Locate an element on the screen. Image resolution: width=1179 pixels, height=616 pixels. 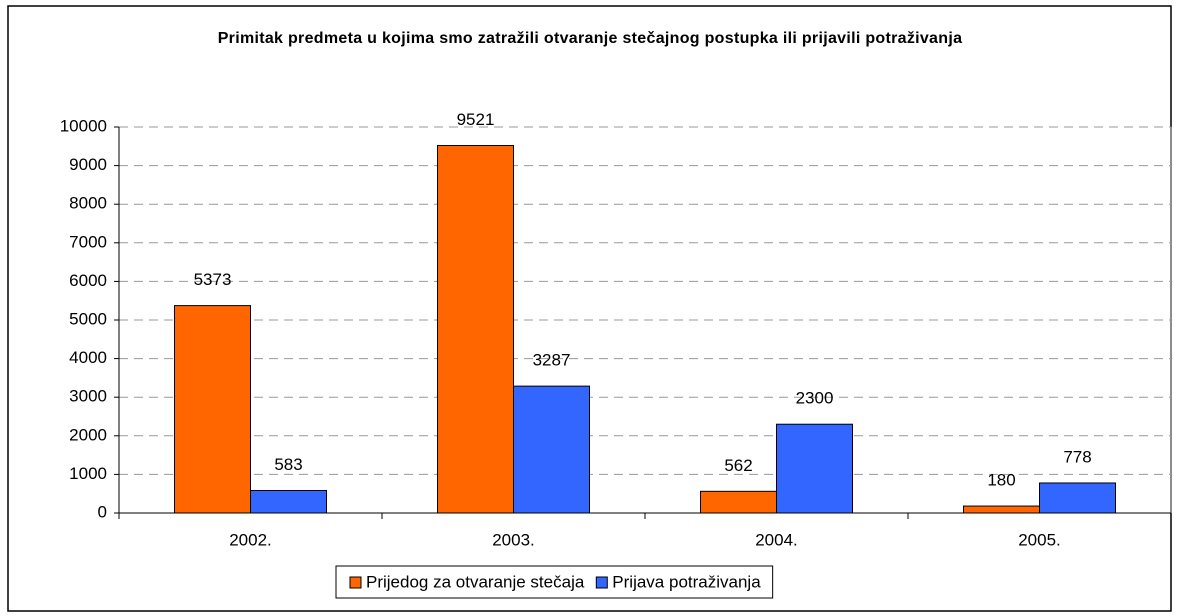
data-label: 180 is located at coordinates (1001, 480).